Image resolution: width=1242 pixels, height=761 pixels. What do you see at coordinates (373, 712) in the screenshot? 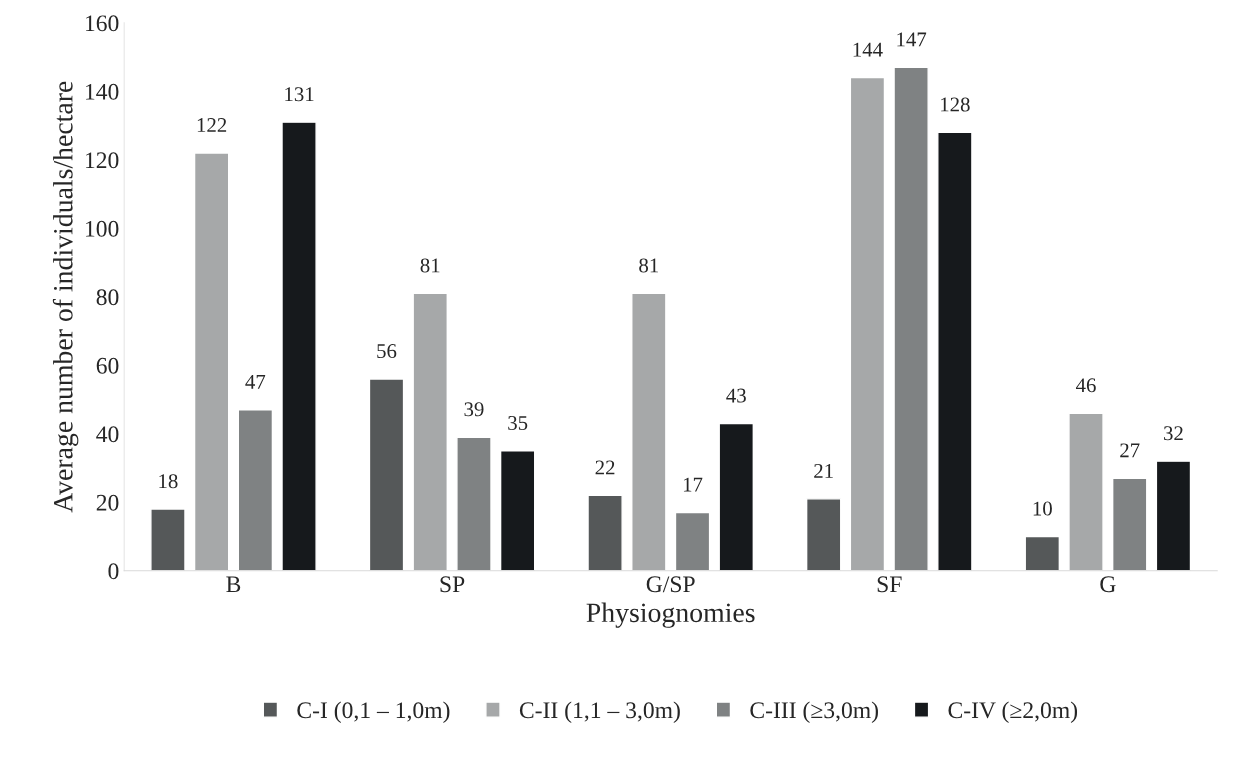
I see `legend-label: C-I (0,1 – 1,0m)` at bounding box center [373, 712].